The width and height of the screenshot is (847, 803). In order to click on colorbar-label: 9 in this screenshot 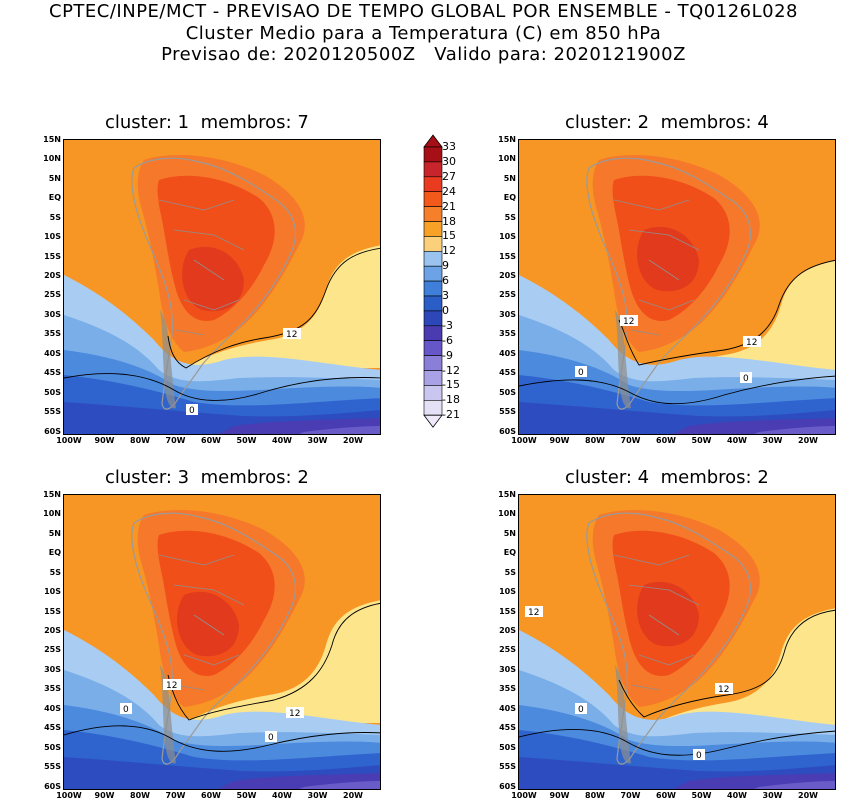, I will do `click(445, 266)`.